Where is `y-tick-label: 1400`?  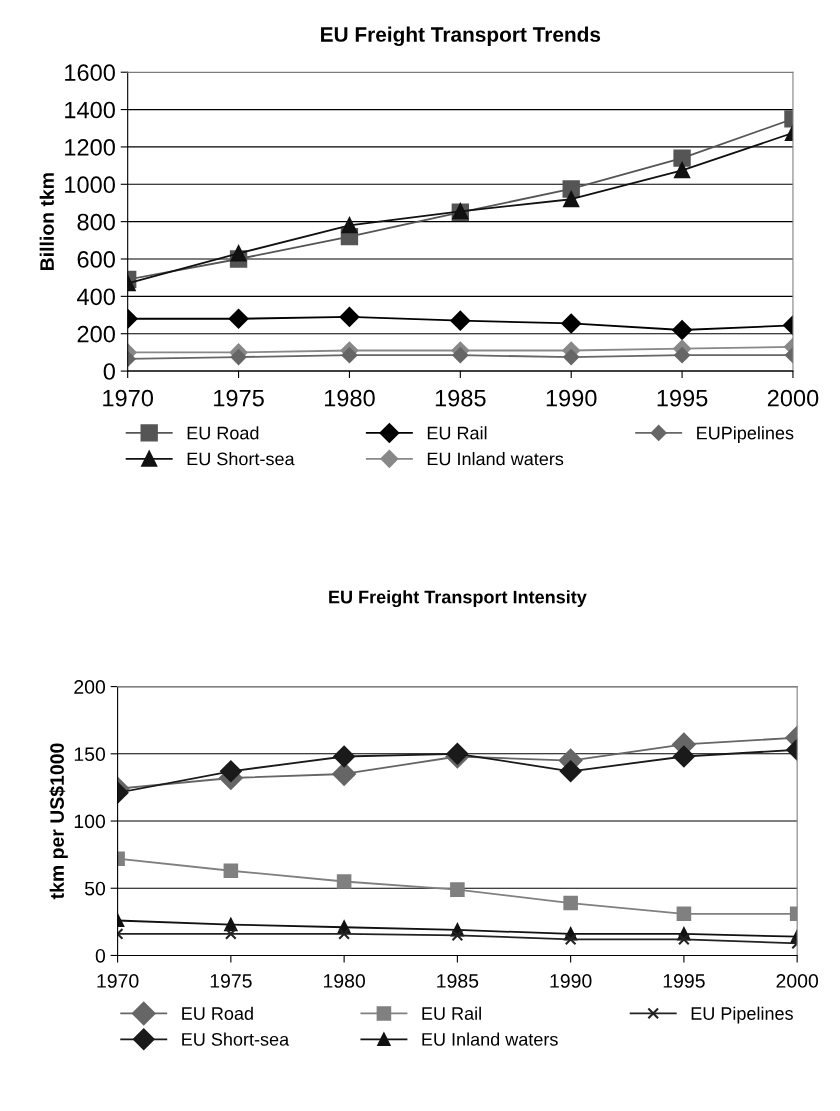 y-tick-label: 1400 is located at coordinates (90, 110).